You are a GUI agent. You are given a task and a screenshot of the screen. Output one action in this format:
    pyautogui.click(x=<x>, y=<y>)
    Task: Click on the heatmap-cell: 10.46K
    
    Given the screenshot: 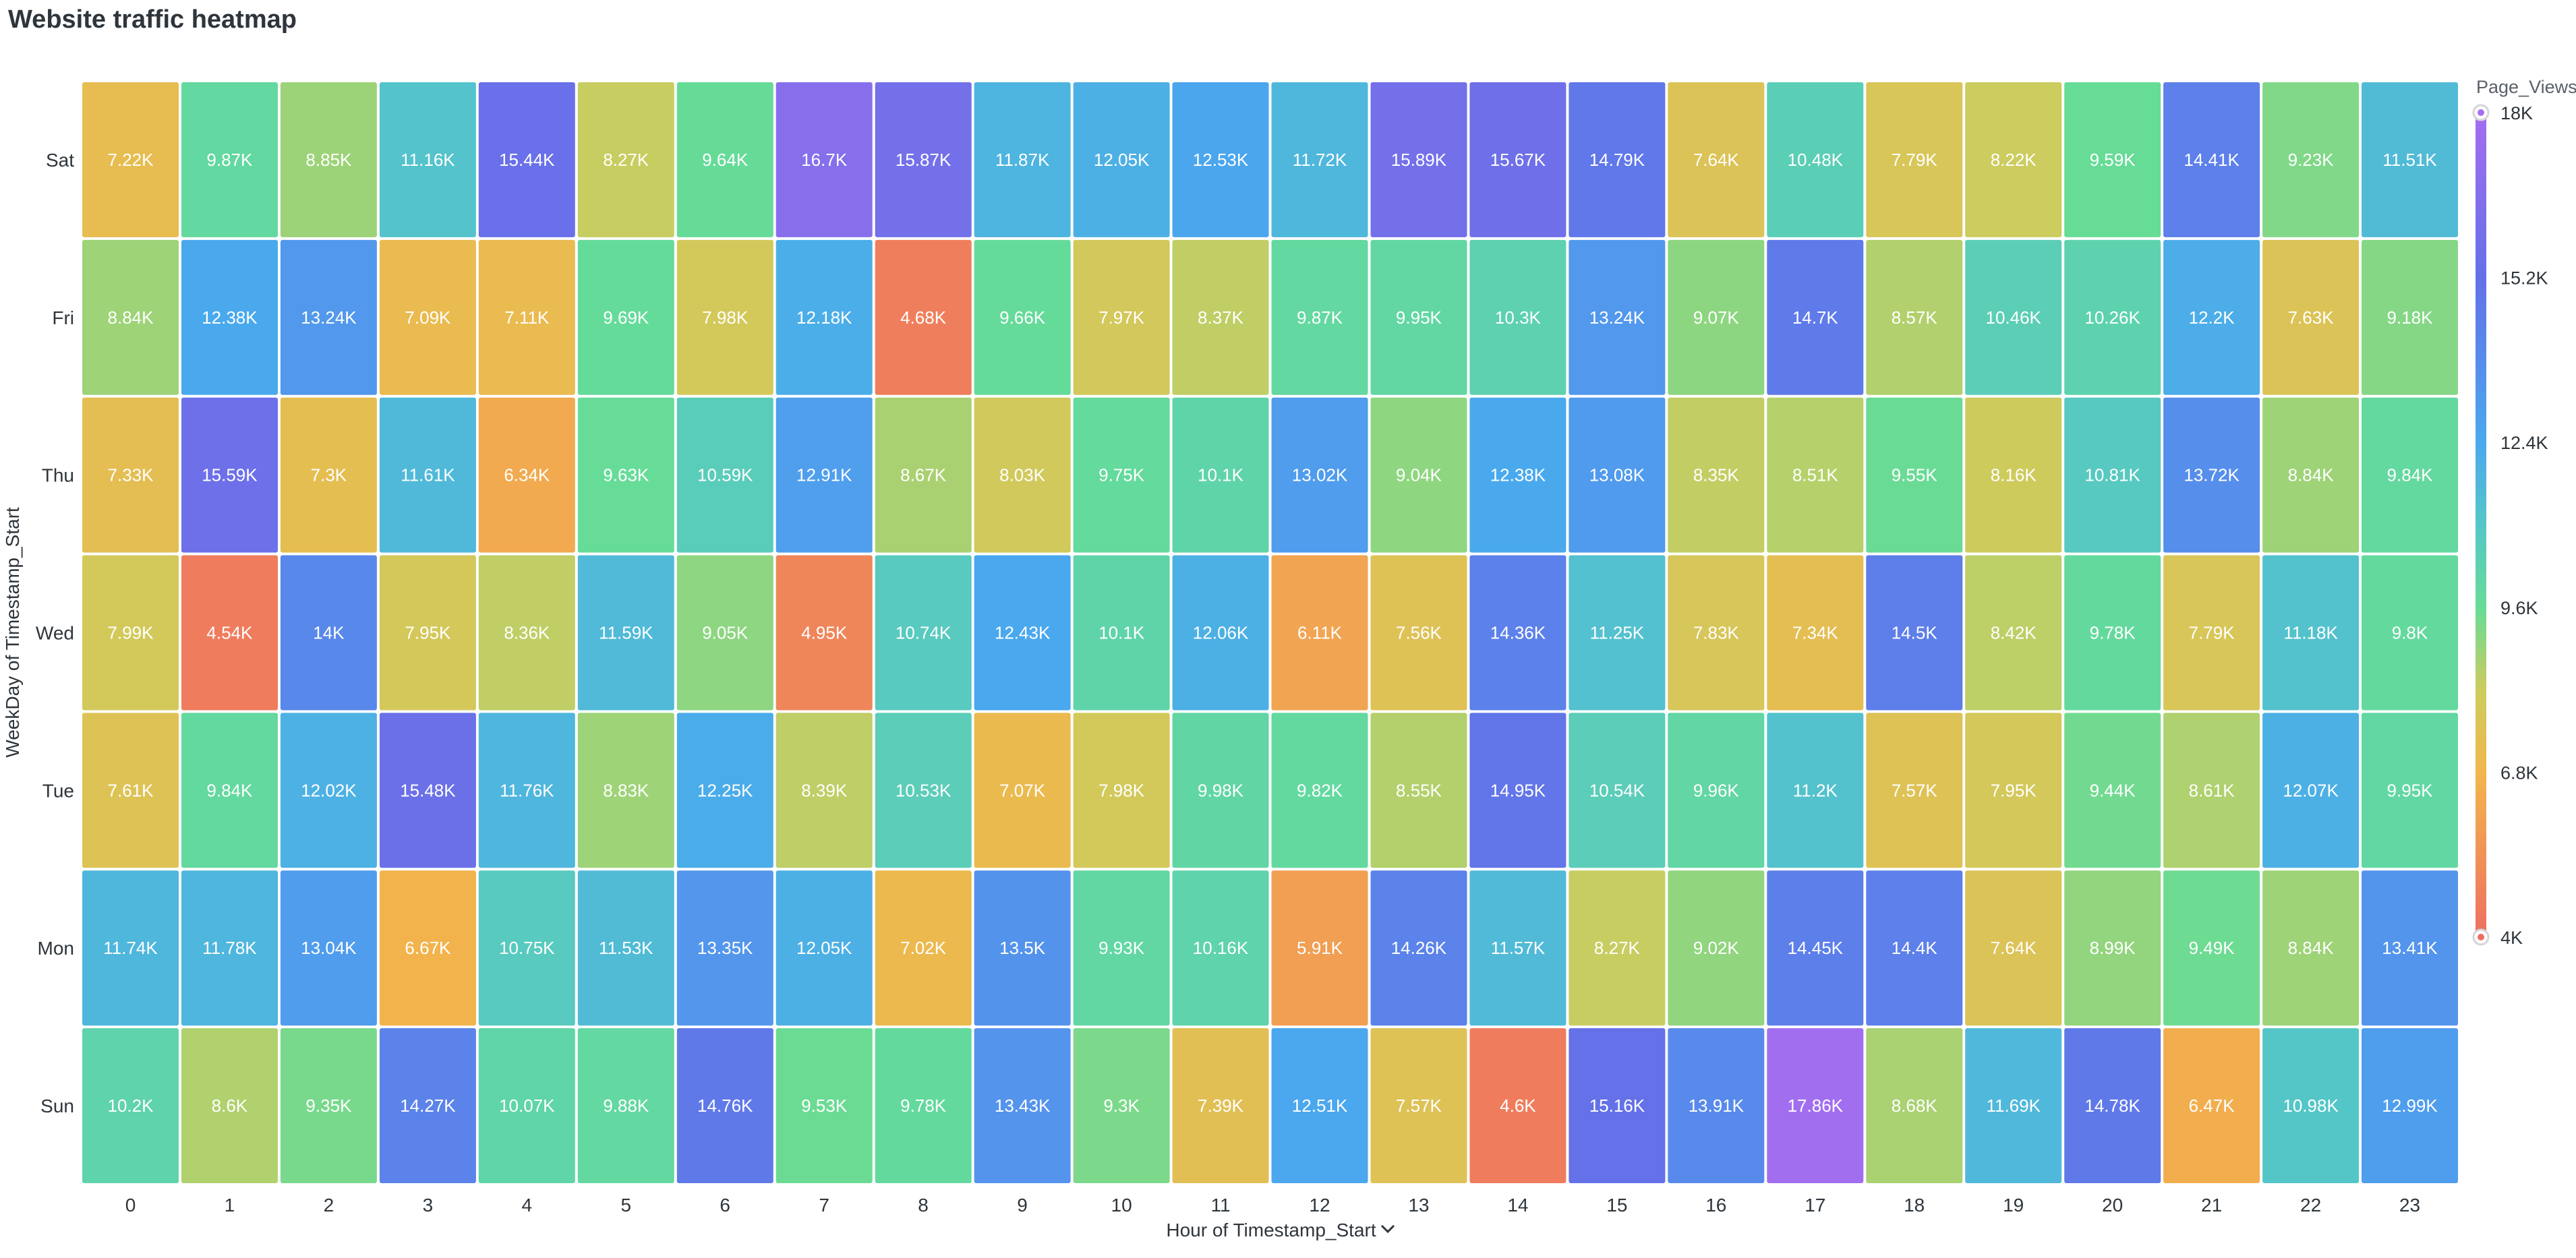 What is the action you would take?
    pyautogui.click(x=2014, y=317)
    